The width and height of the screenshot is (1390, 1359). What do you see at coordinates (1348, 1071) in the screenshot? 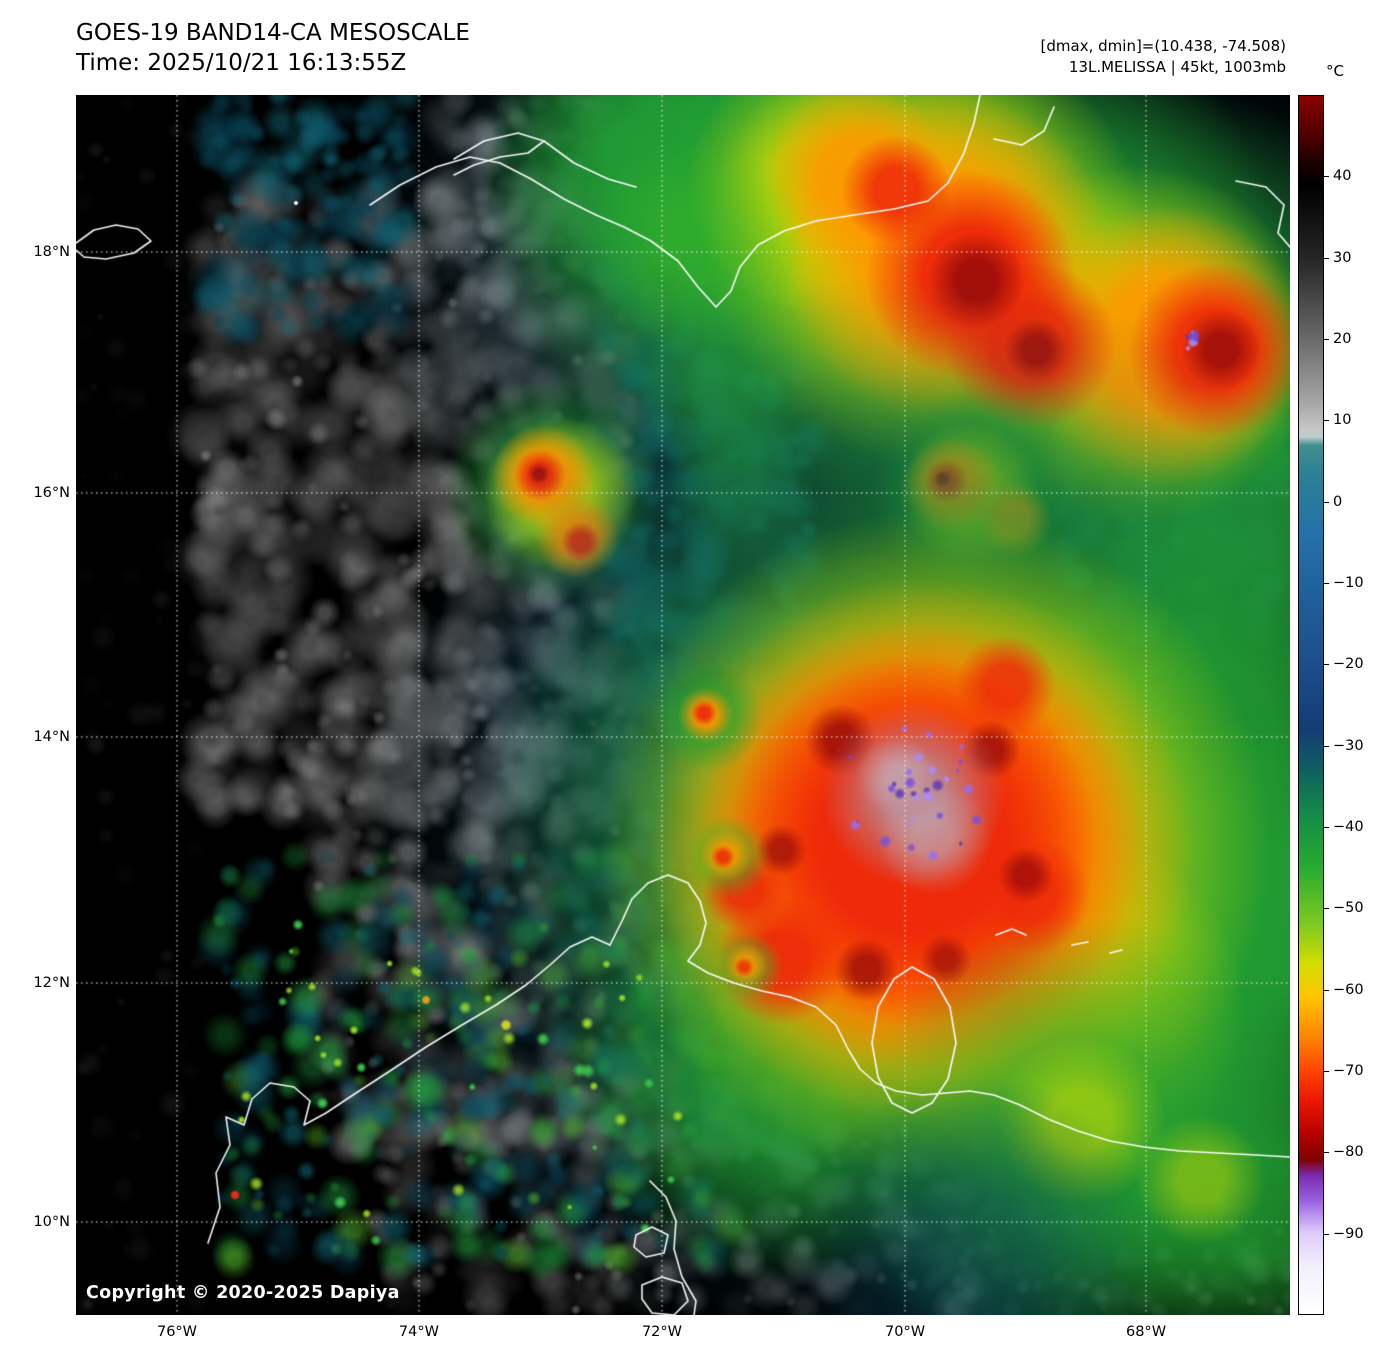
I see `colorbar-tick-label: −70` at bounding box center [1348, 1071].